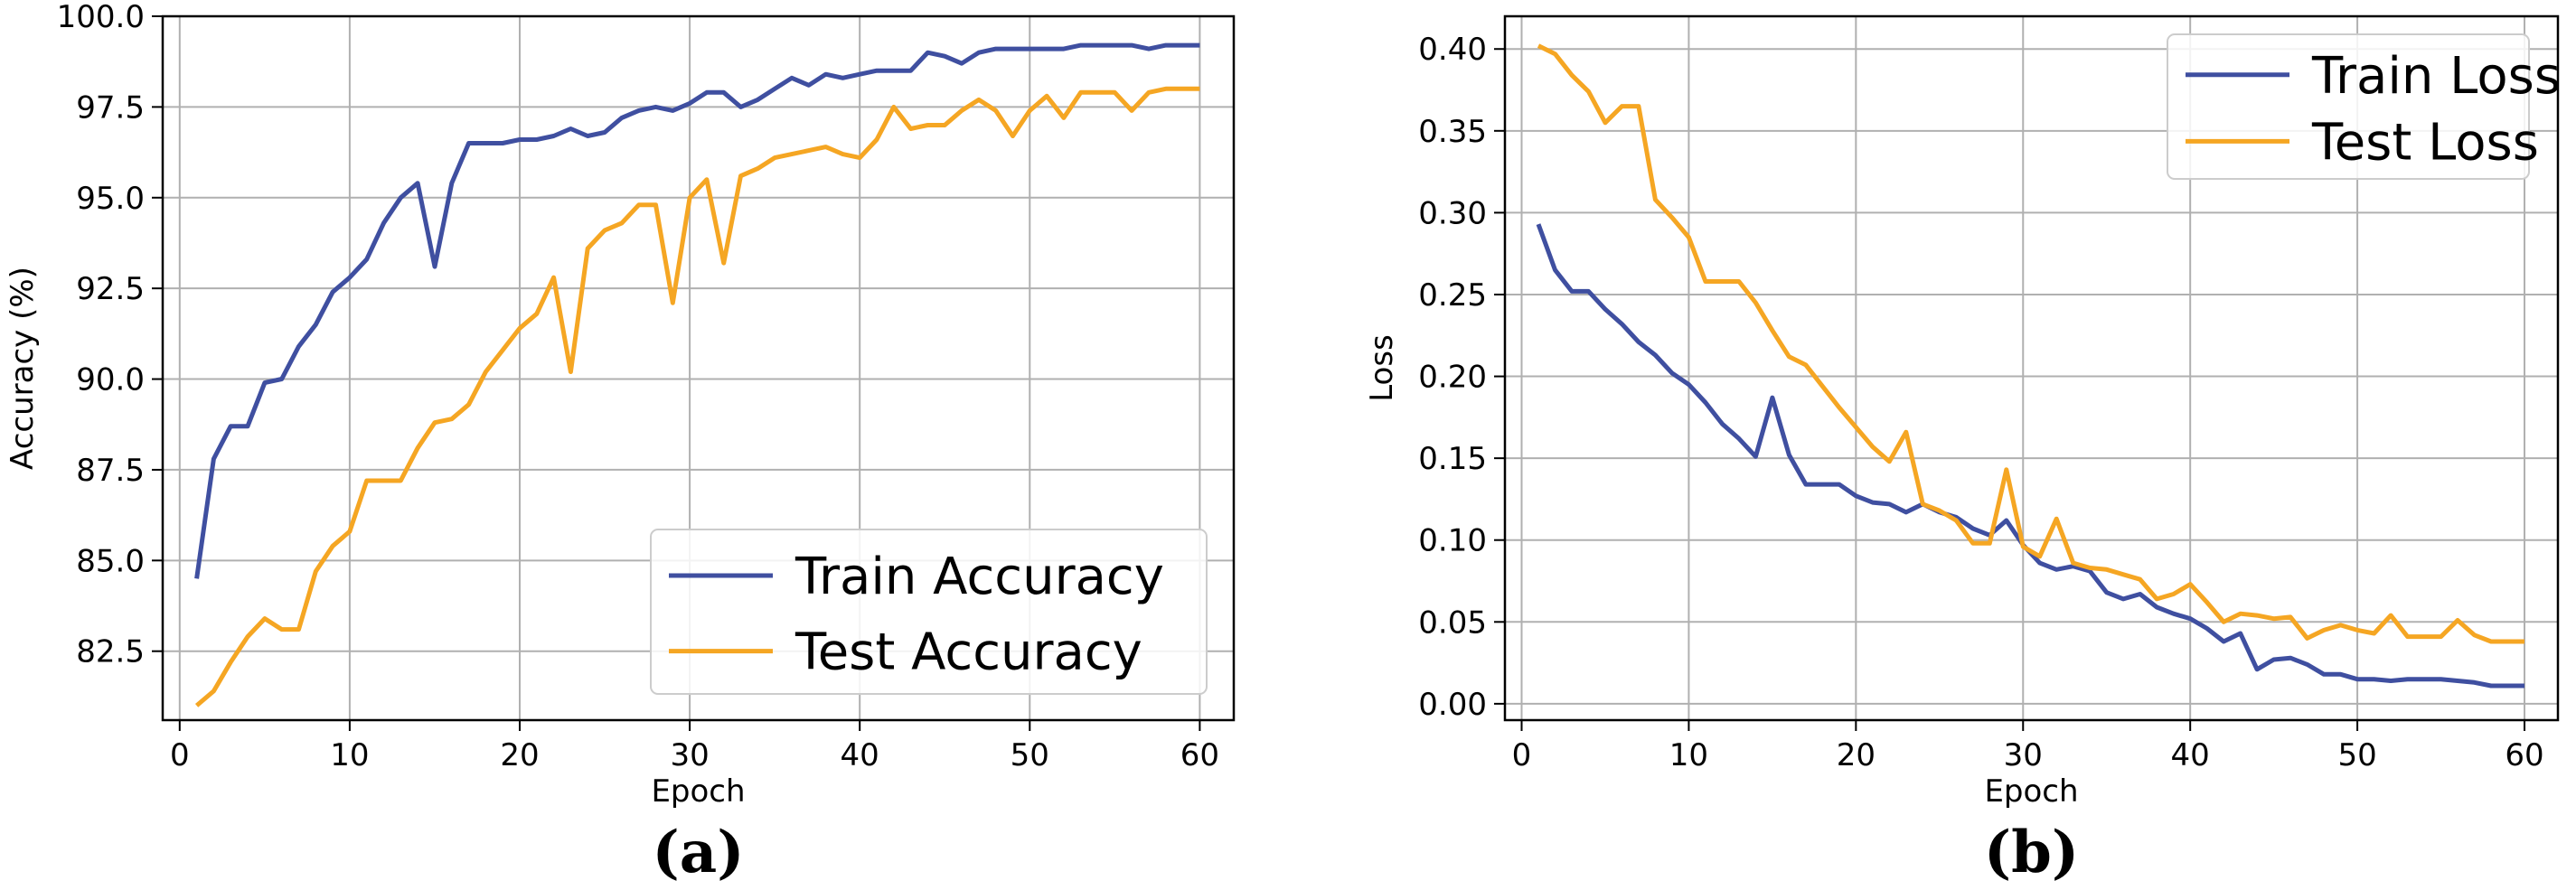 This screenshot has width=2576, height=890. What do you see at coordinates (23, 368) in the screenshot?
I see `y-axis-label: Accuracy (%)` at bounding box center [23, 368].